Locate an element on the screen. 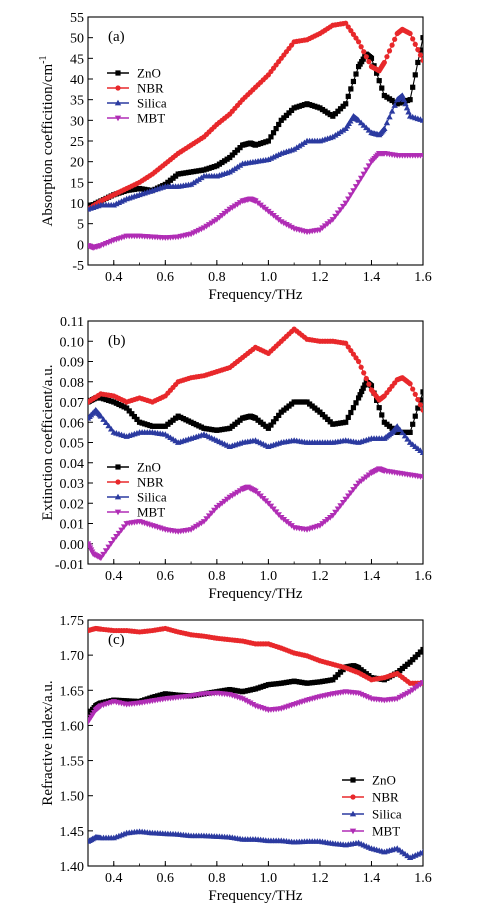 This screenshot has width=496, height=916. x-tick-label: 1.6 is located at coordinates (423, 277).